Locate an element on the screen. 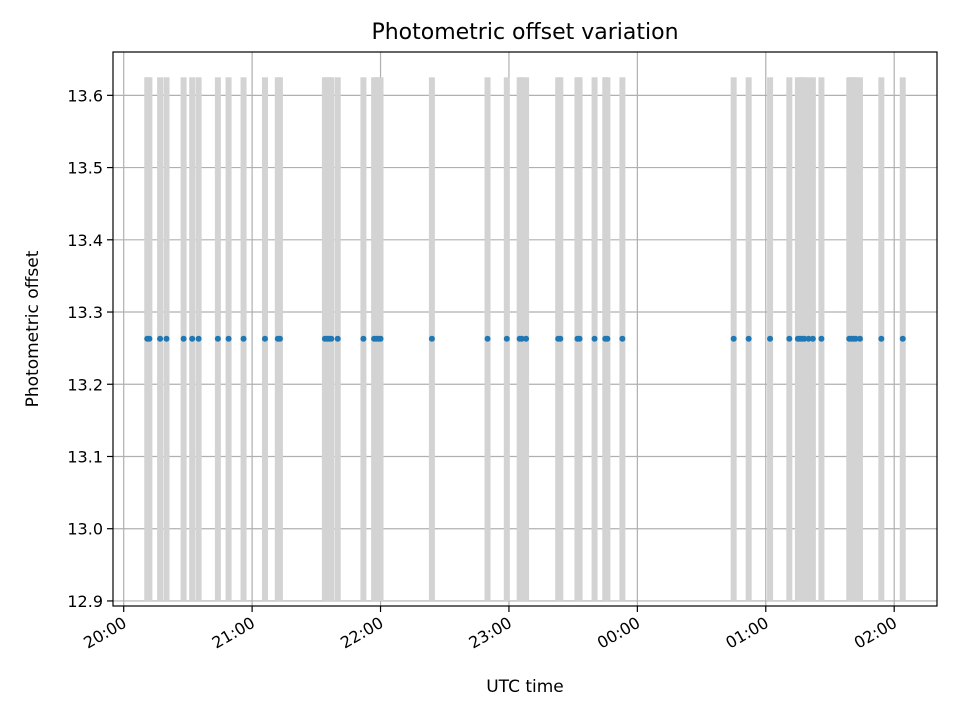 This screenshot has width=960, height=720. data-points is located at coordinates (525, 338).